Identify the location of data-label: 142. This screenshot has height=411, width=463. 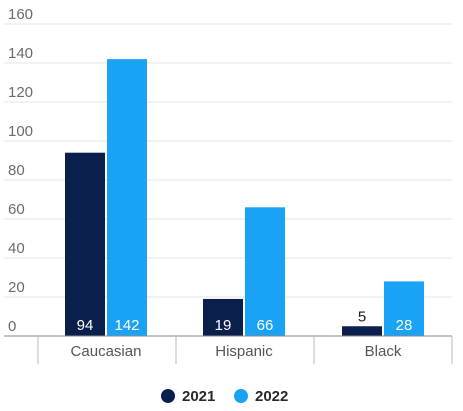
(126, 325).